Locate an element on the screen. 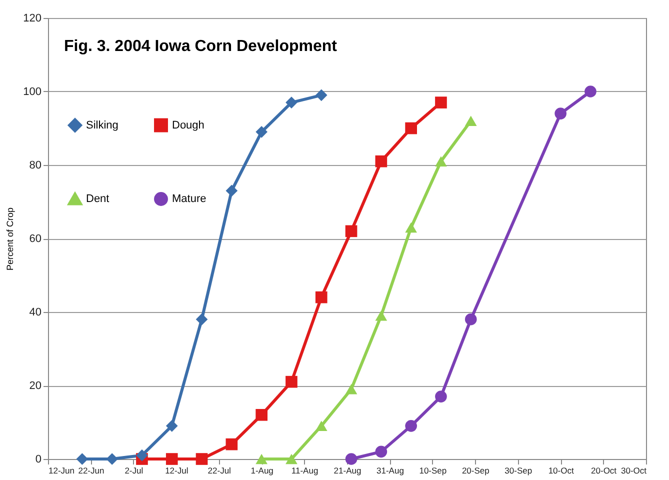  x-tick-label: 11-Aug is located at coordinates (304, 471).